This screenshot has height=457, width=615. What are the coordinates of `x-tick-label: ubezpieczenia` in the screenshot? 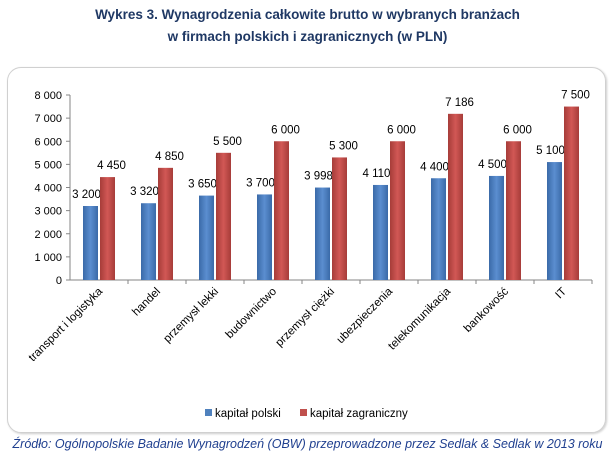 It's located at (365, 315).